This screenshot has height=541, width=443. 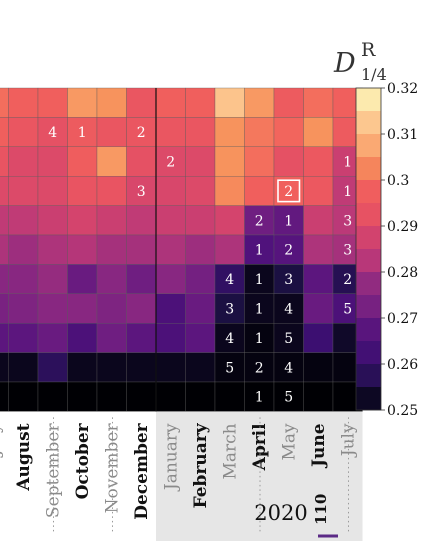 What do you see at coordinates (290, 442) in the screenshot?
I see `x-tick-label: May` at bounding box center [290, 442].